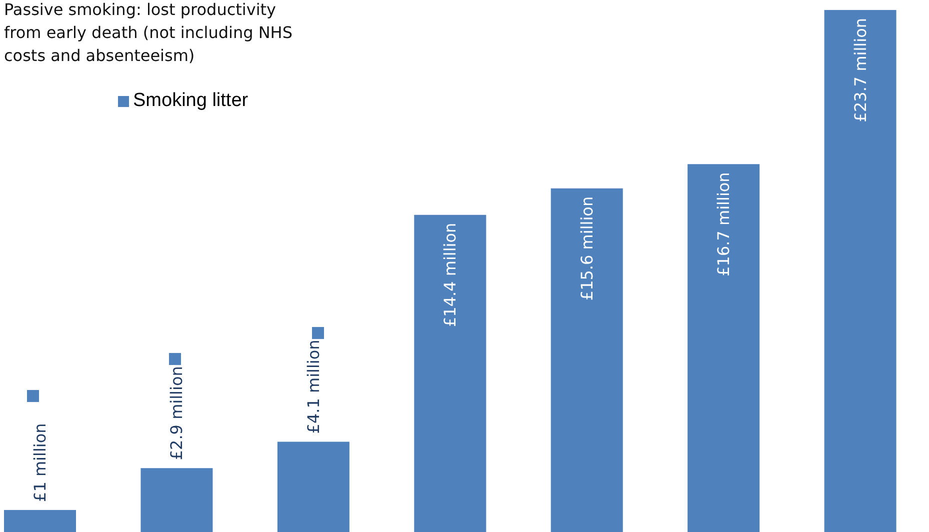  Describe the element at coordinates (190, 101) in the screenshot. I see `annotation: Smoking litter` at that location.